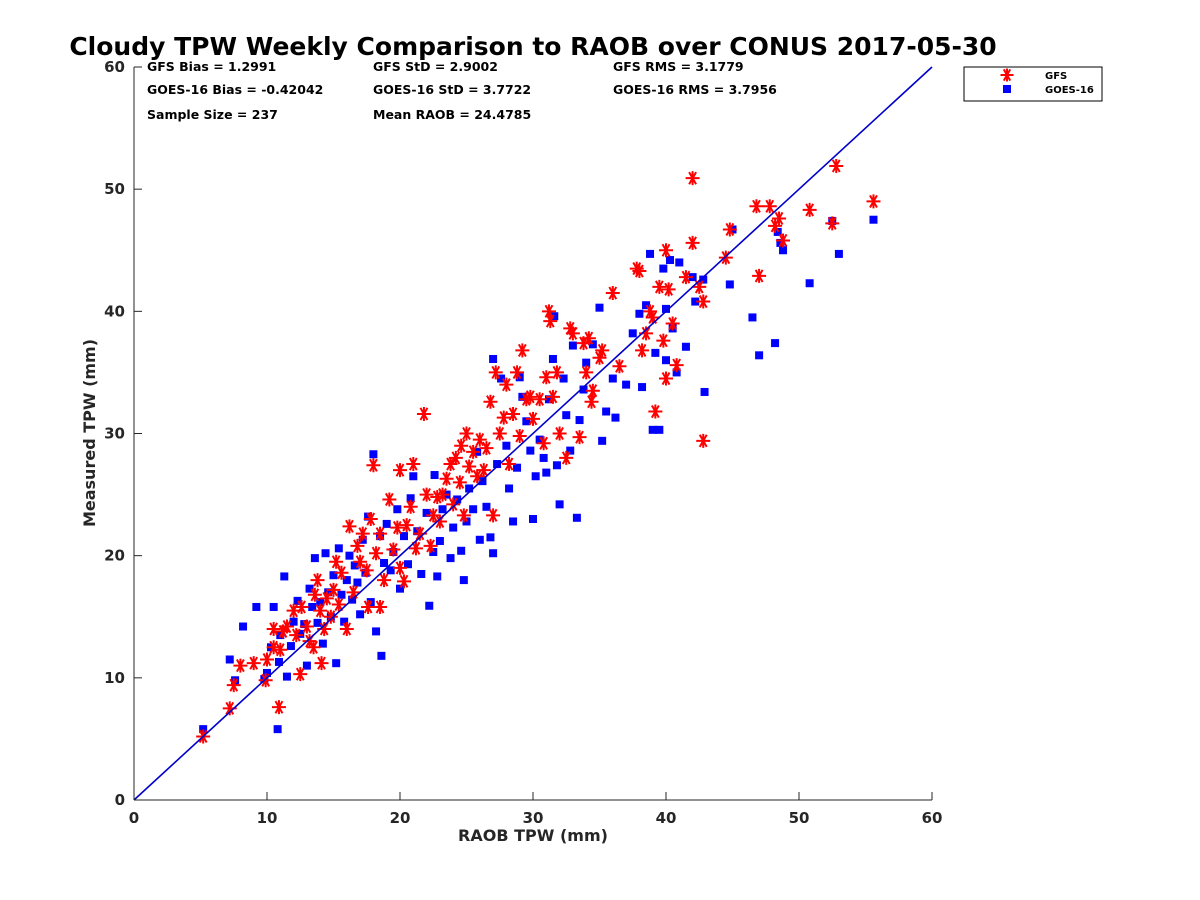 The image size is (1200, 900). I want to click on legend-gfs-asterisk, so click(1007, 75).